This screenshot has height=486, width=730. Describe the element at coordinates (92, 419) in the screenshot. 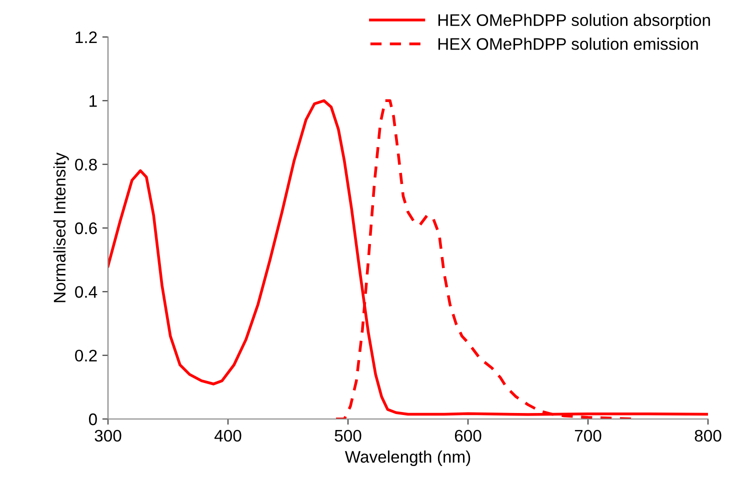

I see `y-tick-label: 0` at that location.